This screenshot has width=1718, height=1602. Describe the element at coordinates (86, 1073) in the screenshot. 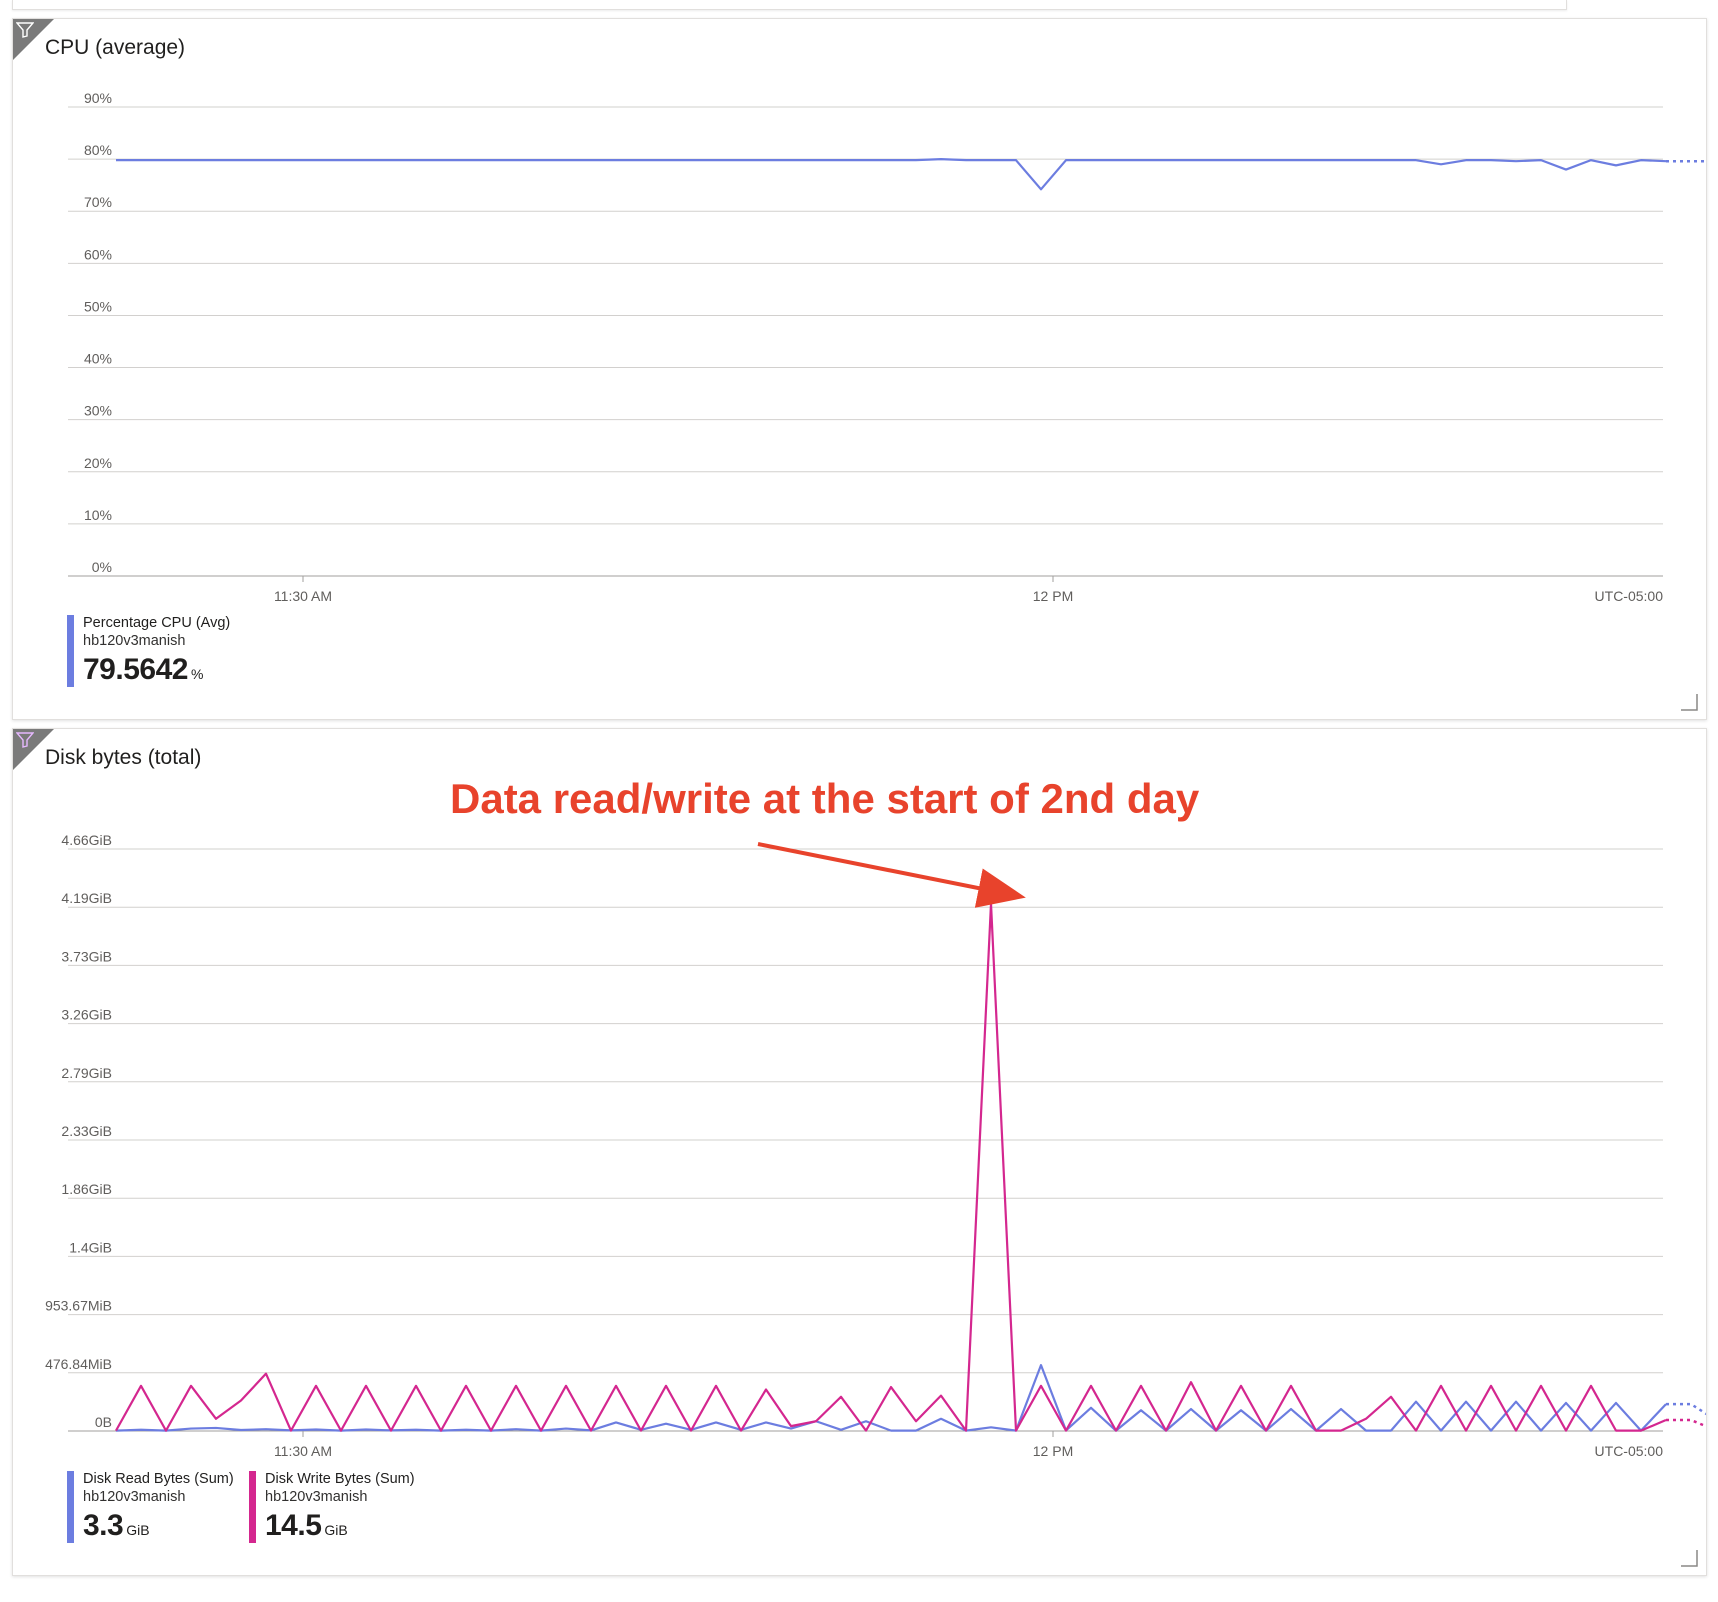

I see `y-tick-label: 2.79GiB` at that location.